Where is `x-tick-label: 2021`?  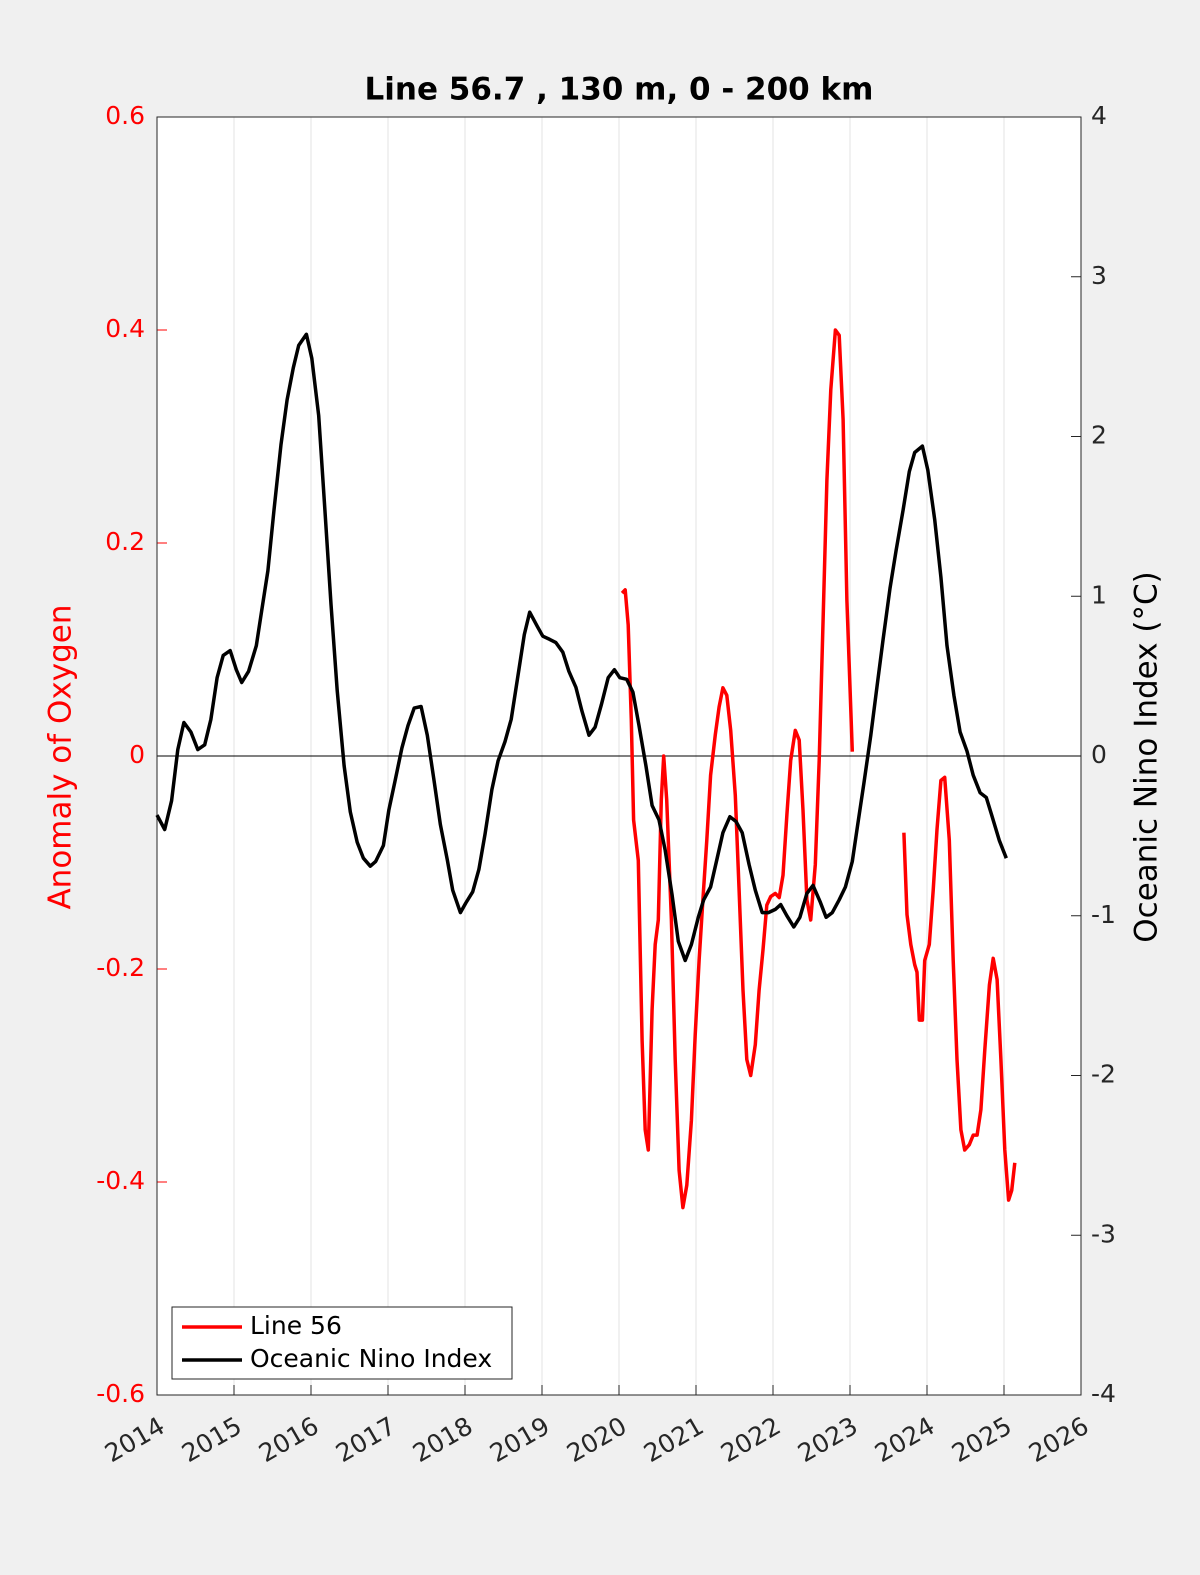
x-tick-label: 2021 is located at coordinates (674, 1439).